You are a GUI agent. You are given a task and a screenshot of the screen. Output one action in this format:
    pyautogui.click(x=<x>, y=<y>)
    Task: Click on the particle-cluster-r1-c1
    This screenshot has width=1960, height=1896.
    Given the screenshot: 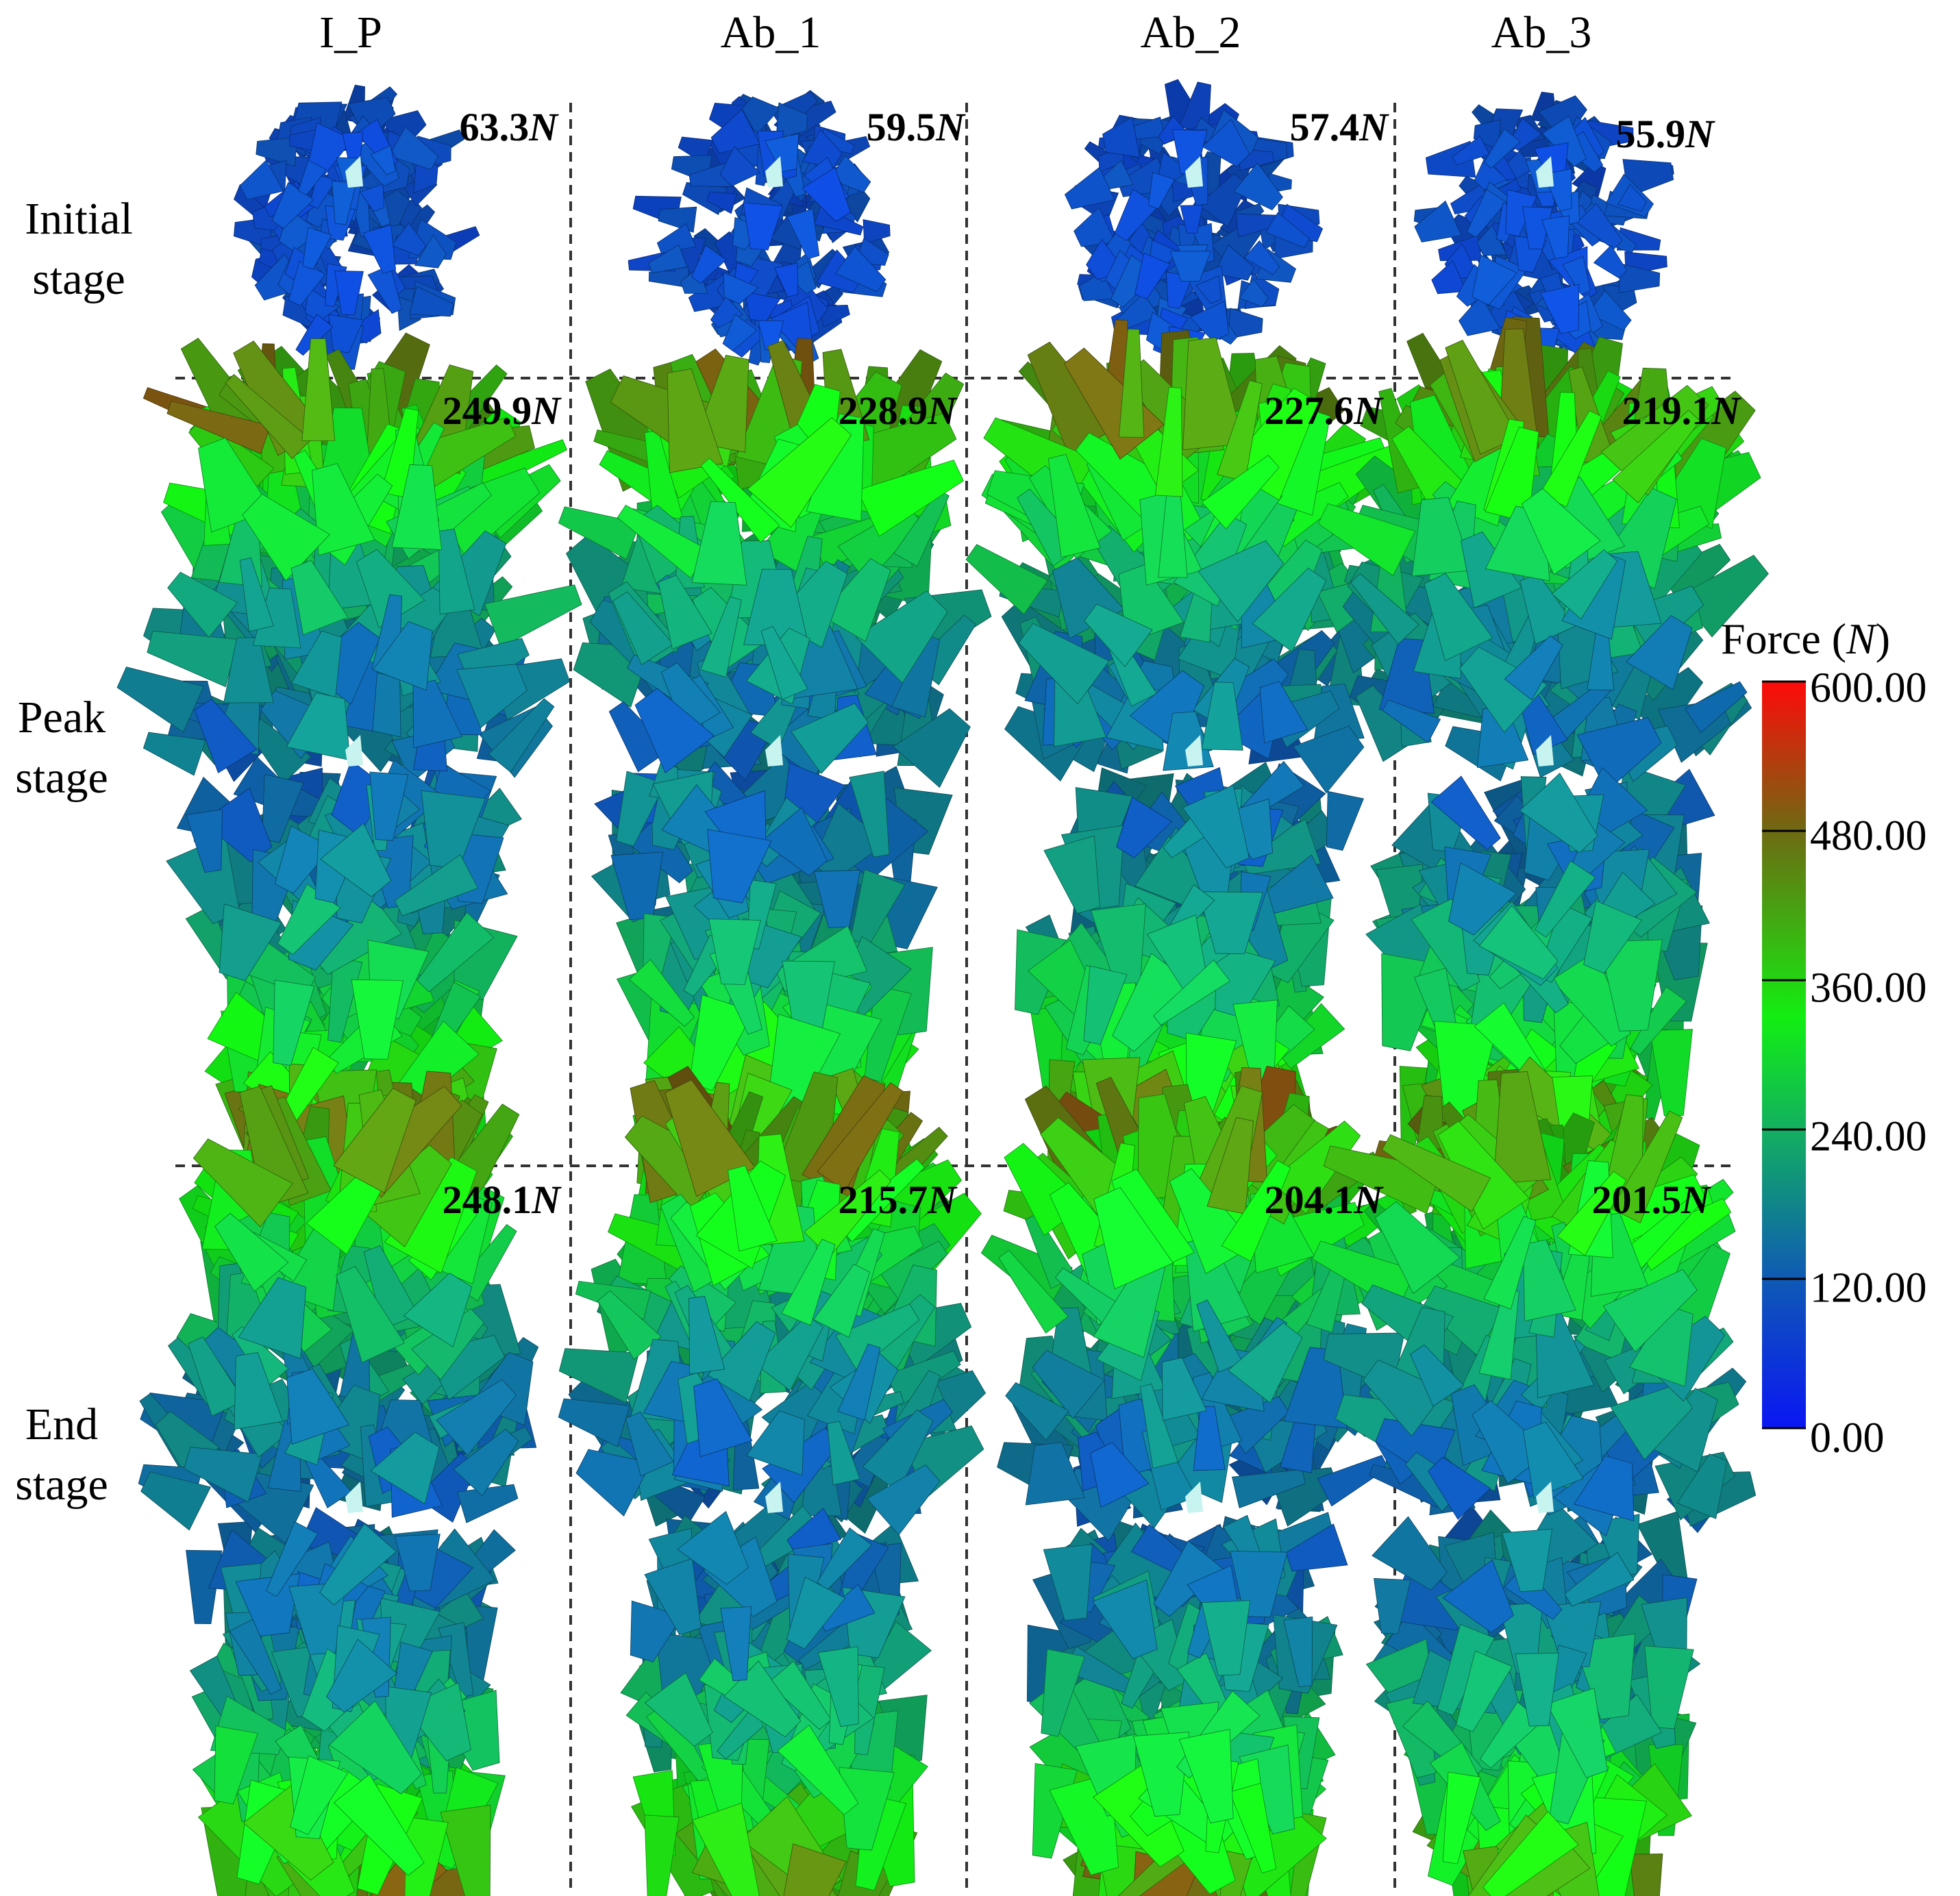 What is the action you would take?
    pyautogui.click(x=356, y=227)
    